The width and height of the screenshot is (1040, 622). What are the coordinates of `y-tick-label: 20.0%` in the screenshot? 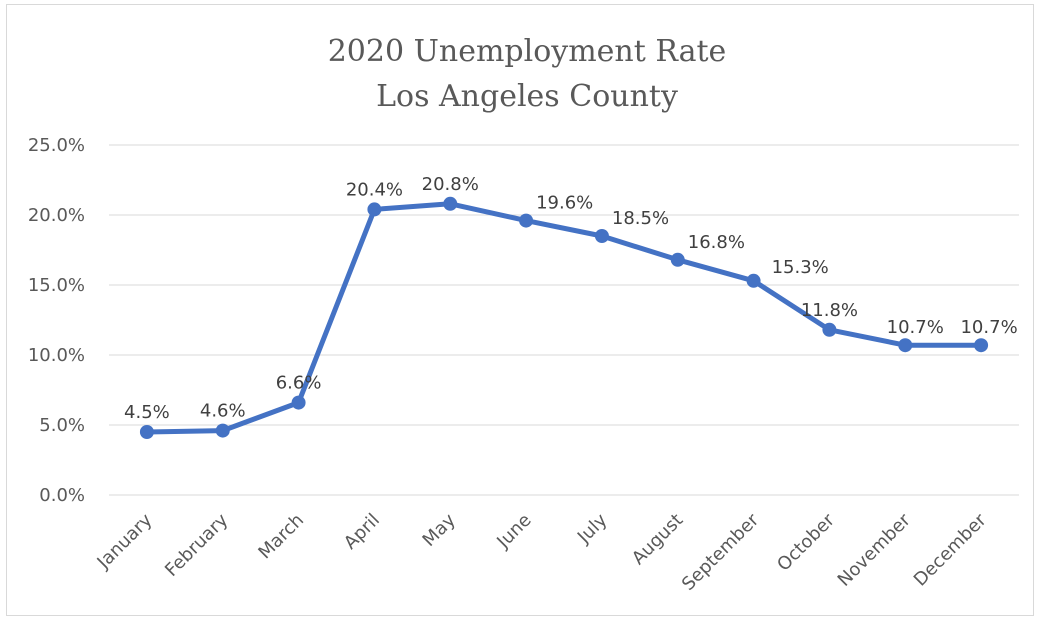 It's located at (56, 215).